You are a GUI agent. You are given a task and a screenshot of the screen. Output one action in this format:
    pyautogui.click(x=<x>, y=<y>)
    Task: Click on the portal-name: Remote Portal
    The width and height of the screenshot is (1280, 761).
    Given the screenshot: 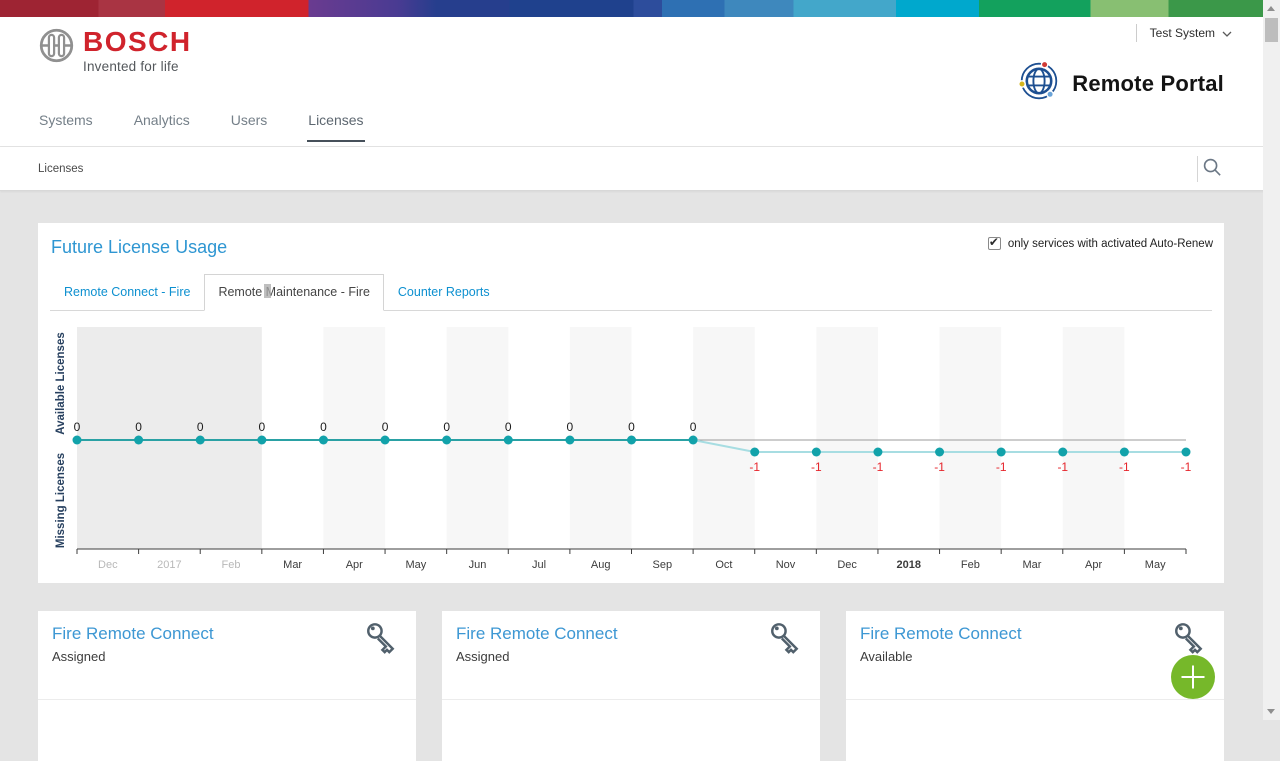 What is the action you would take?
    pyautogui.click(x=1148, y=83)
    